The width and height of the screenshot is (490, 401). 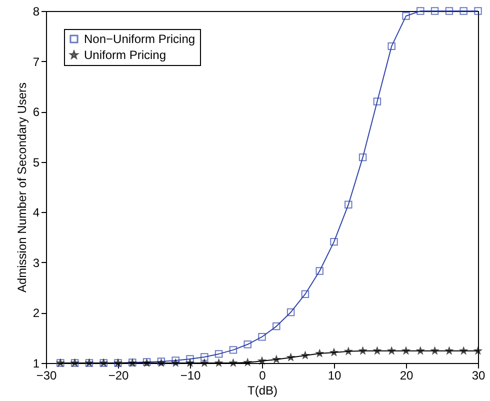 I want to click on y-tick-label: 3, so click(x=36, y=263).